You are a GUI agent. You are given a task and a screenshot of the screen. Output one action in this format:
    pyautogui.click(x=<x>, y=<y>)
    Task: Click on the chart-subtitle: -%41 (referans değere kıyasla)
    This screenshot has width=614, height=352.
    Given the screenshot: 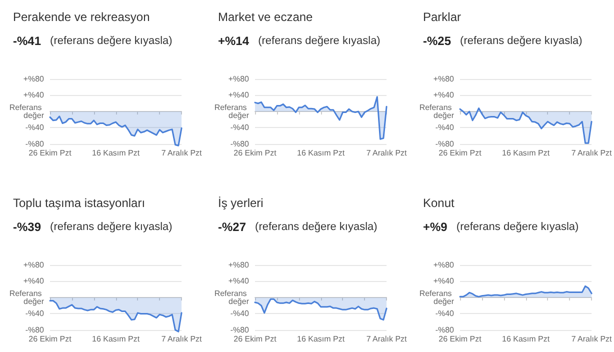 What is the action you would take?
    pyautogui.click(x=92, y=41)
    